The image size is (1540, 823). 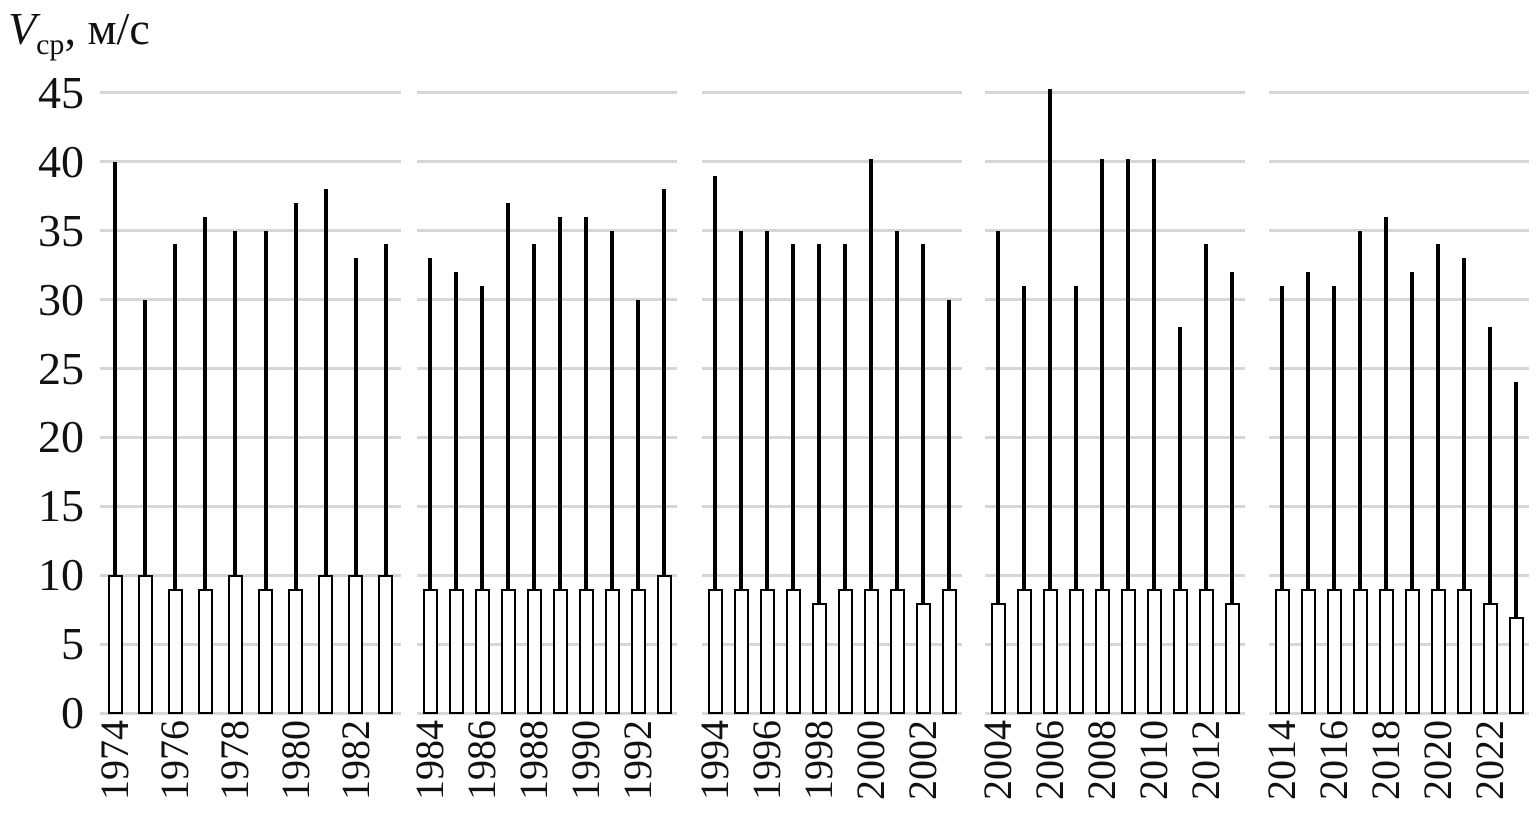 What do you see at coordinates (1153, 760) in the screenshot?
I see `x-tick-label: 2010` at bounding box center [1153, 760].